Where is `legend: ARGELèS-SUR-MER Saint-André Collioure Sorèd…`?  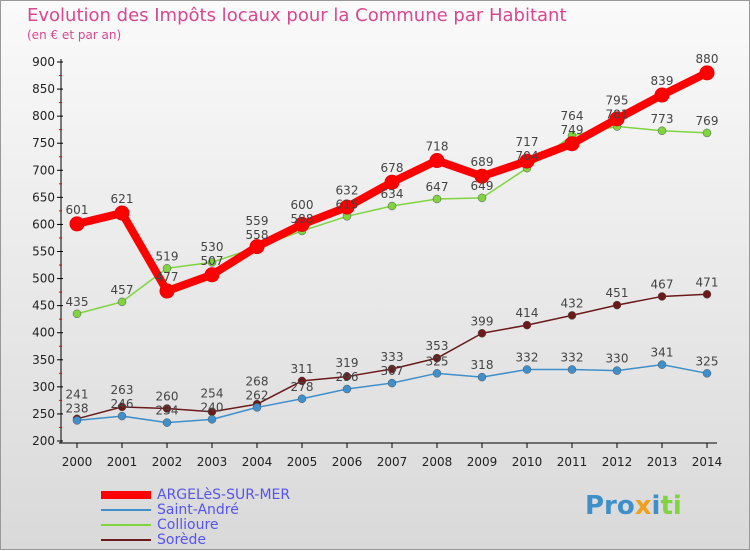 legend: ARGELèS-SUR-MER Saint-André Collioure Sorèd… is located at coordinates (196, 517).